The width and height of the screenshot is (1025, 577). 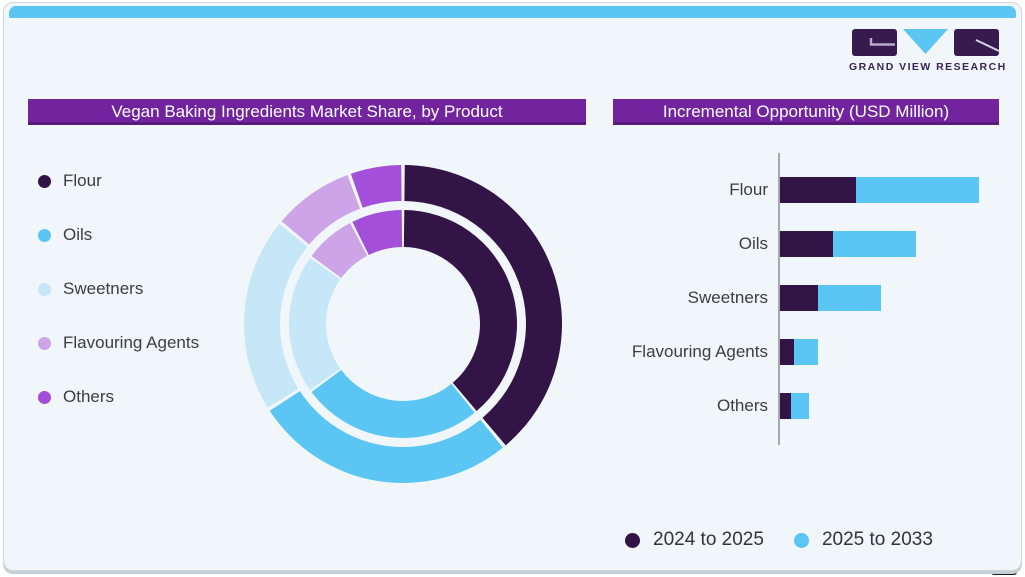 What do you see at coordinates (779, 299) in the screenshot?
I see `bar-chart-axis` at bounding box center [779, 299].